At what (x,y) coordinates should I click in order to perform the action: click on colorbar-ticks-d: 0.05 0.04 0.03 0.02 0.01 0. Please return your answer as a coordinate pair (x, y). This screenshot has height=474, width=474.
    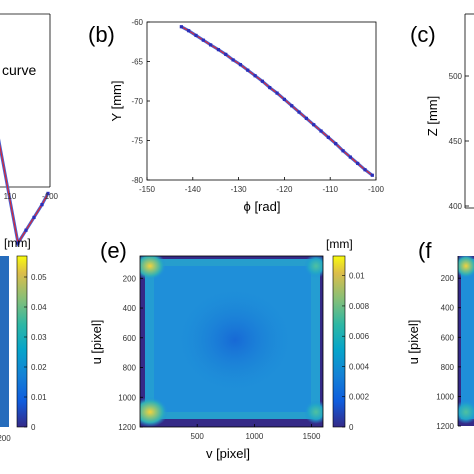
    Looking at the image, I should click on (35, 352).